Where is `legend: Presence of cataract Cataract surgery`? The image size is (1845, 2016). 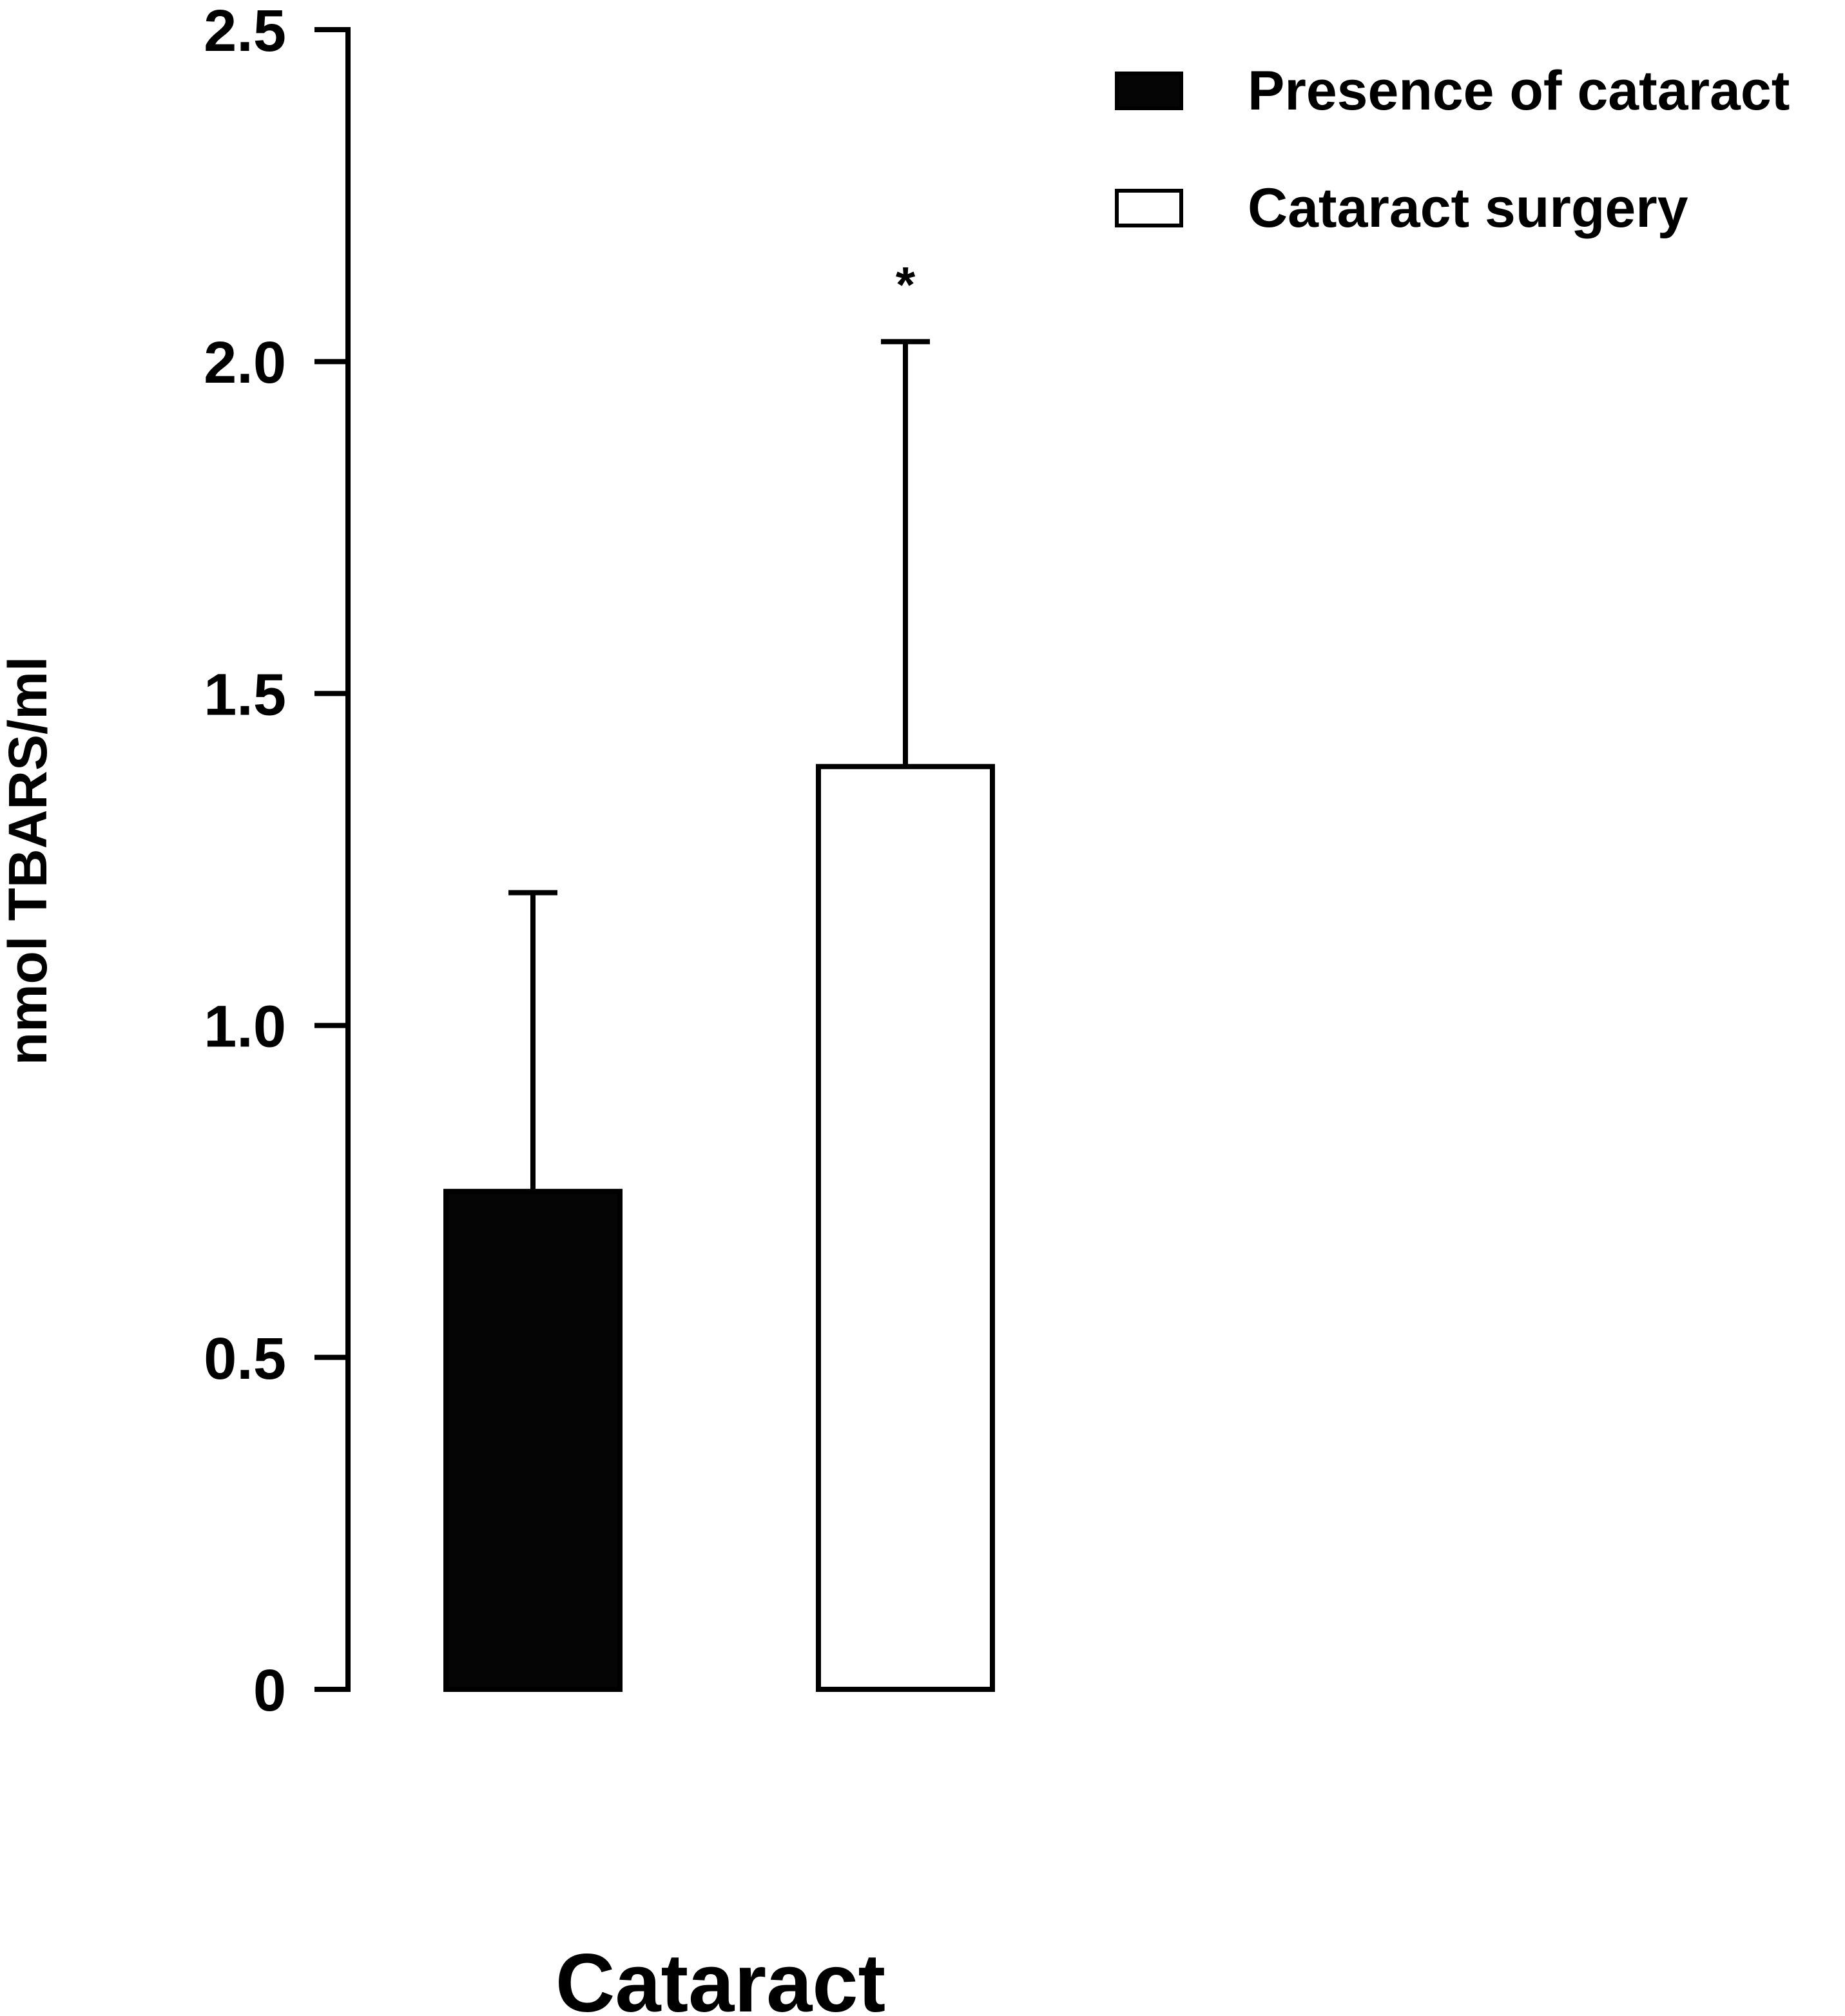 legend: Presence of cataract Cataract surgery is located at coordinates (1453, 149).